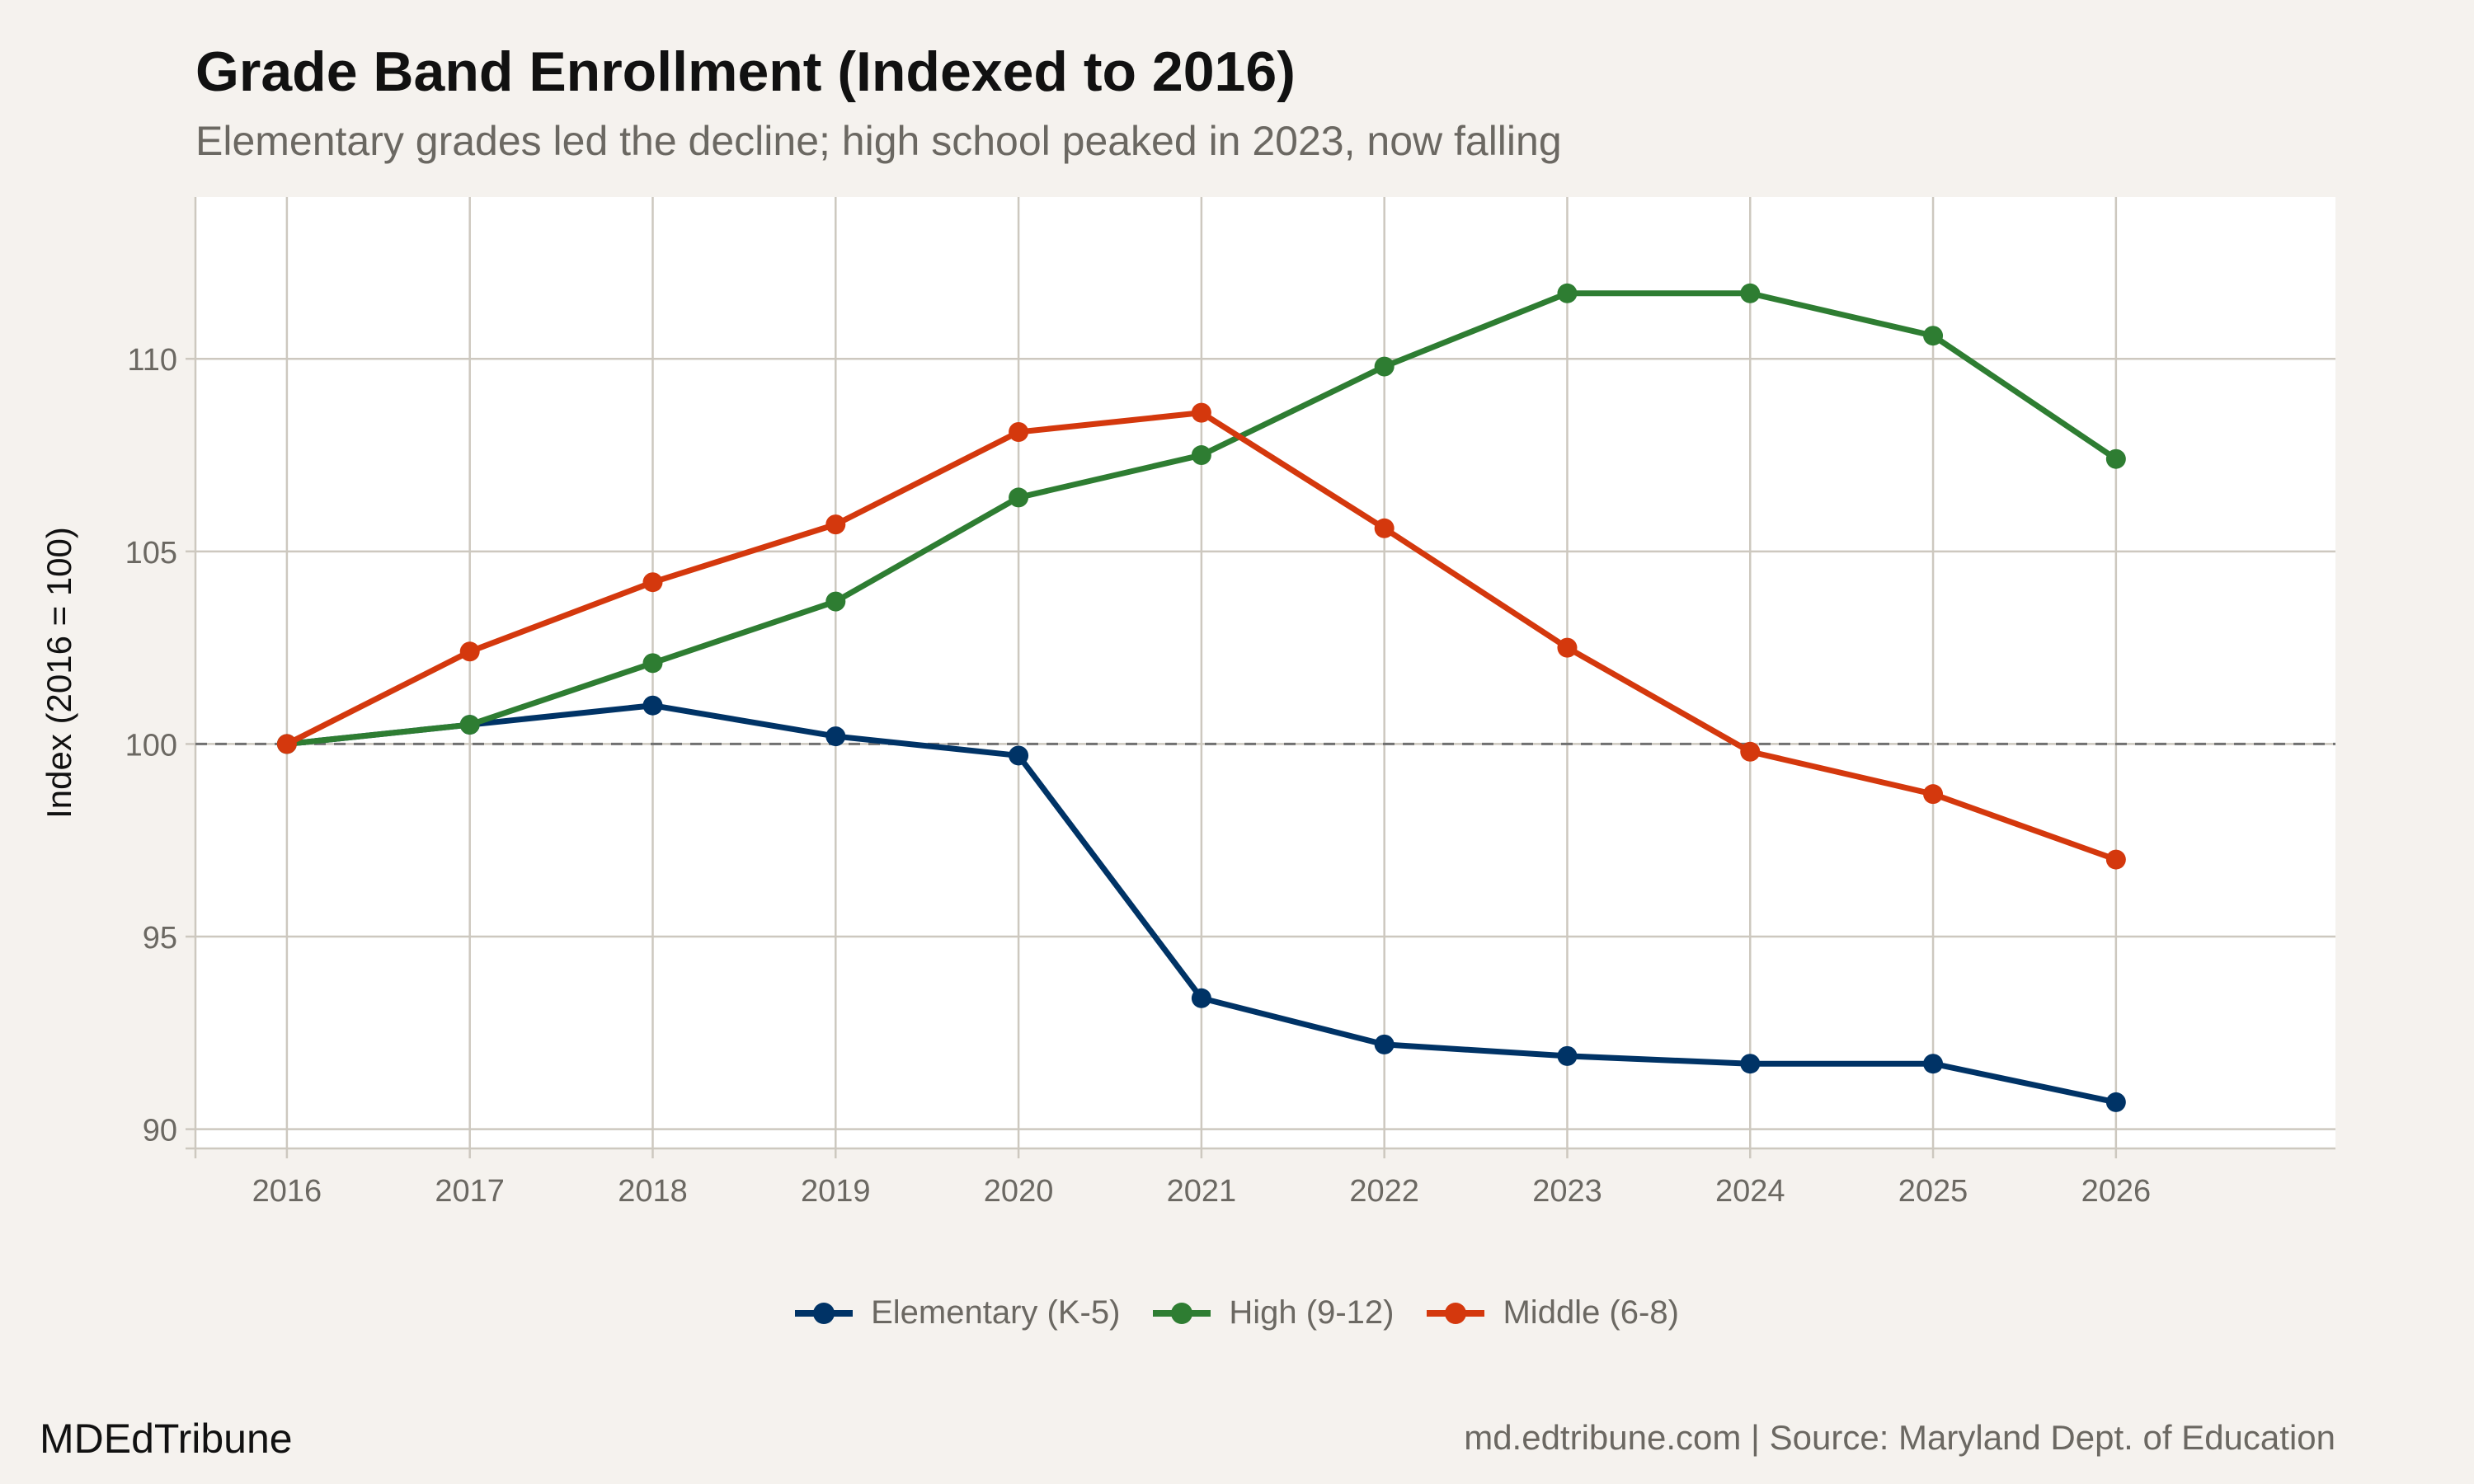  What do you see at coordinates (1384, 1191) in the screenshot?
I see `x-tick-label: 2022` at bounding box center [1384, 1191].